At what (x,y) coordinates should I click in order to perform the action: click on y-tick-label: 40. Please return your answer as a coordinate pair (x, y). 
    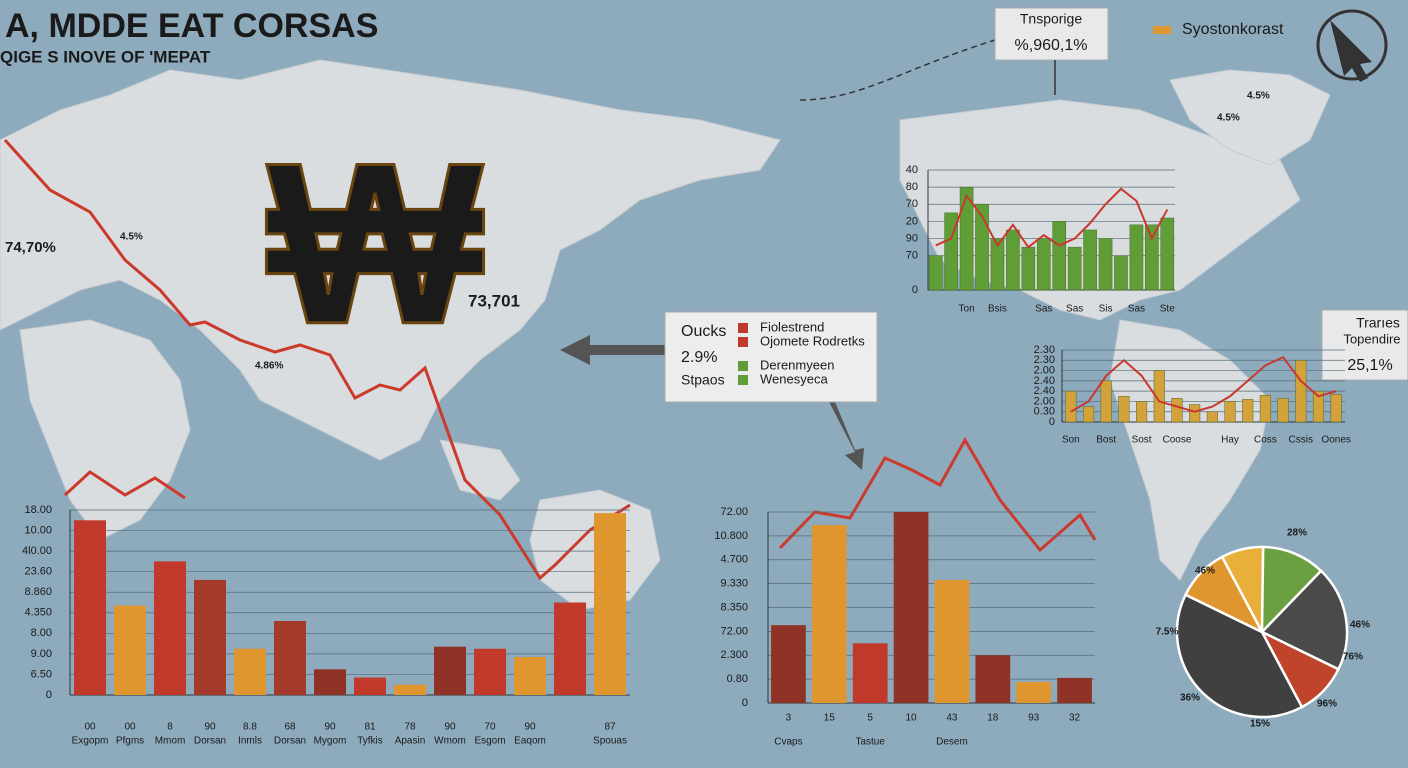
    Looking at the image, I should click on (912, 170).